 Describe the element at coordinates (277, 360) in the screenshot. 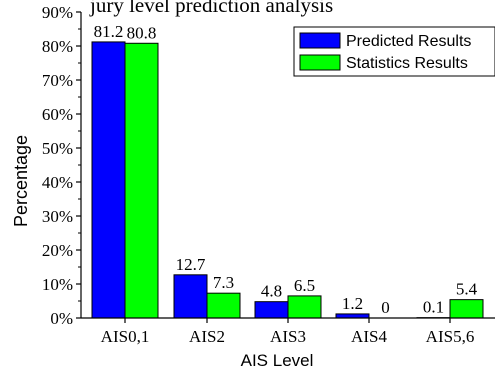

I see `x-axis-title: AIS Level` at that location.